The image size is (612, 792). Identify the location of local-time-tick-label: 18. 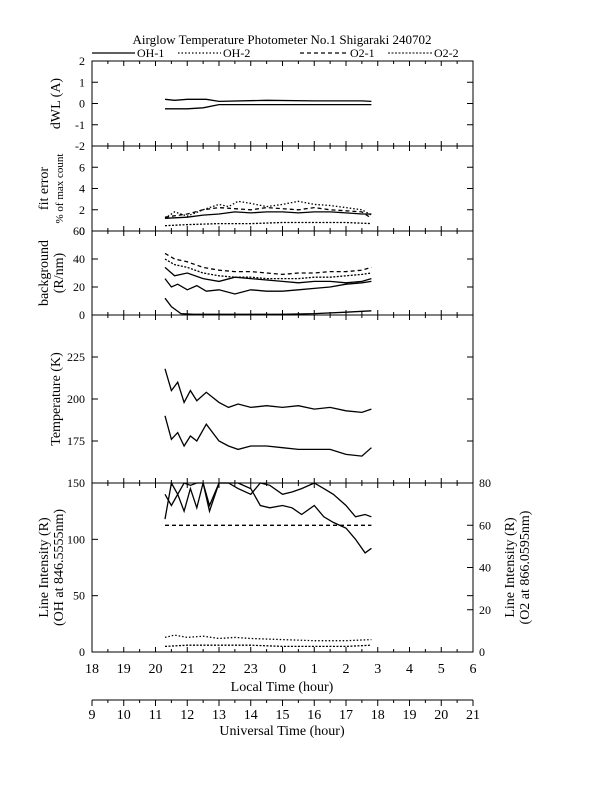
(92, 669).